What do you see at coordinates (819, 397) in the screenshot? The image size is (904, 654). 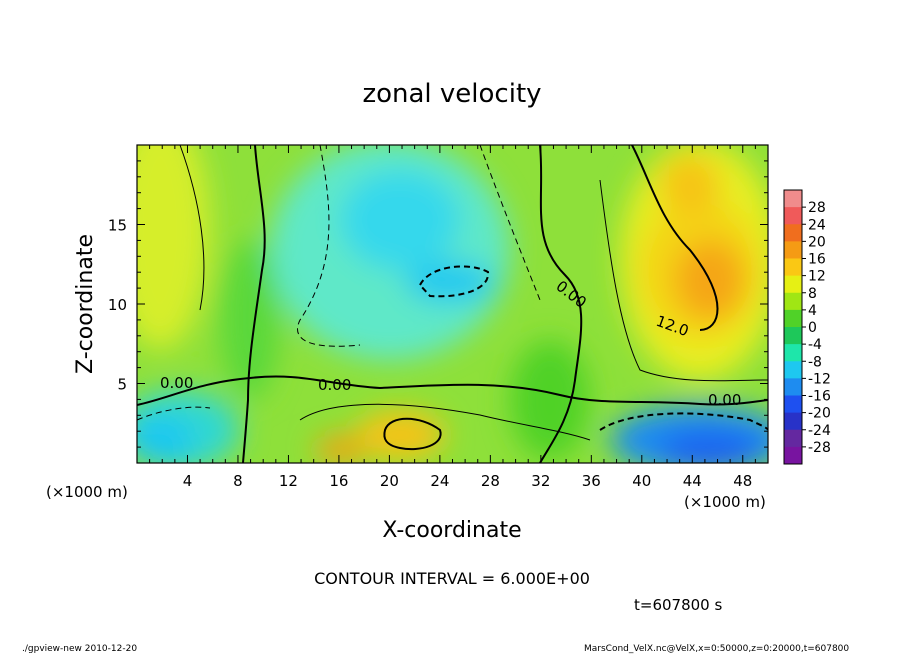 I see `colorbar-label: -16` at bounding box center [819, 397].